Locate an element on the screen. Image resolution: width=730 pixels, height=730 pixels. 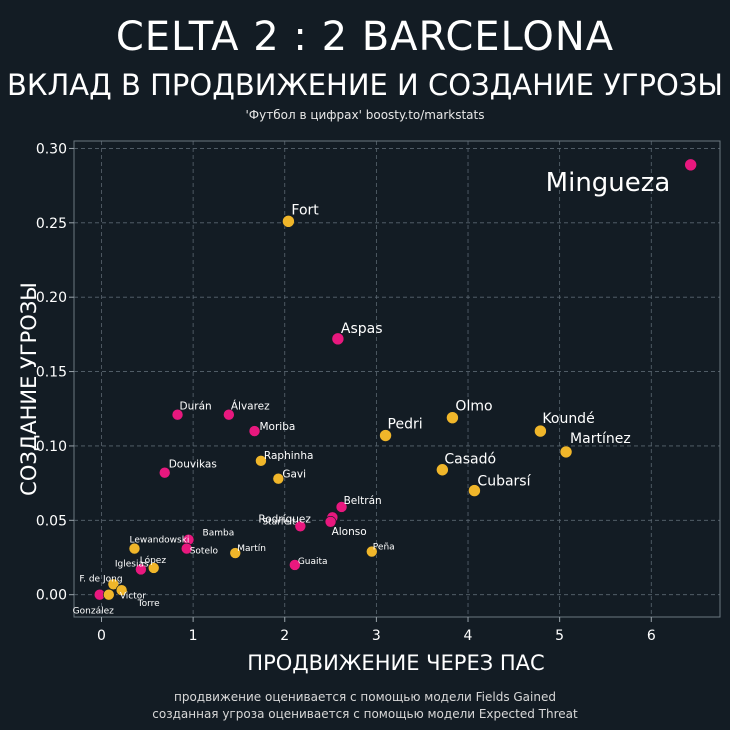
point-label: Mingueza is located at coordinates (608, 183).